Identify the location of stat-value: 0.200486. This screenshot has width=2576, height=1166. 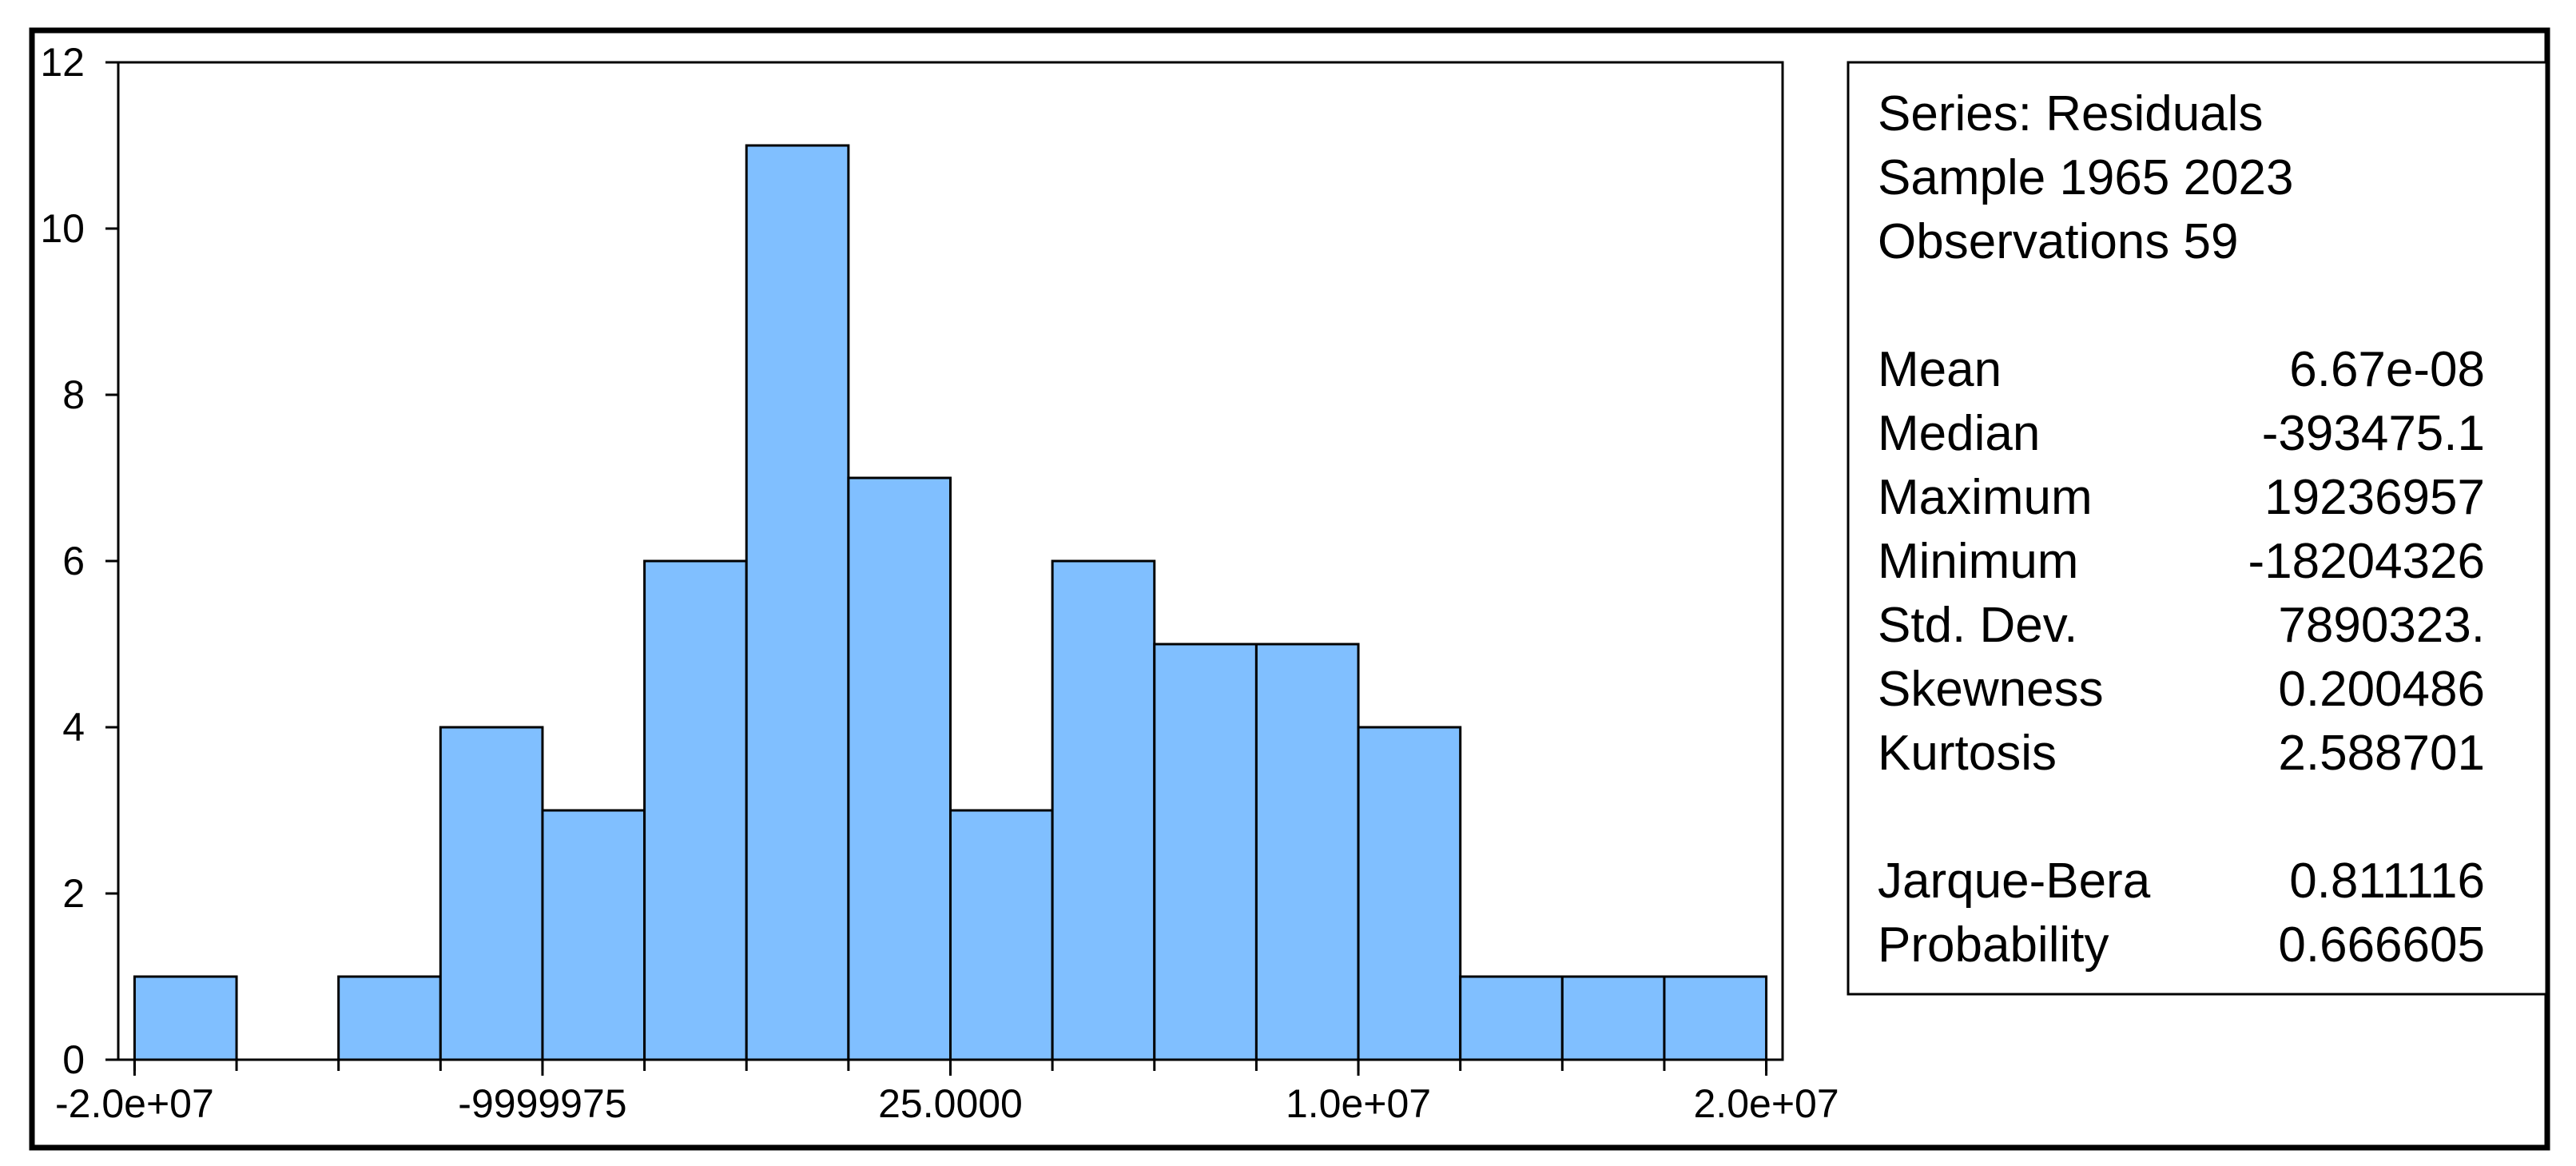
(2381, 689).